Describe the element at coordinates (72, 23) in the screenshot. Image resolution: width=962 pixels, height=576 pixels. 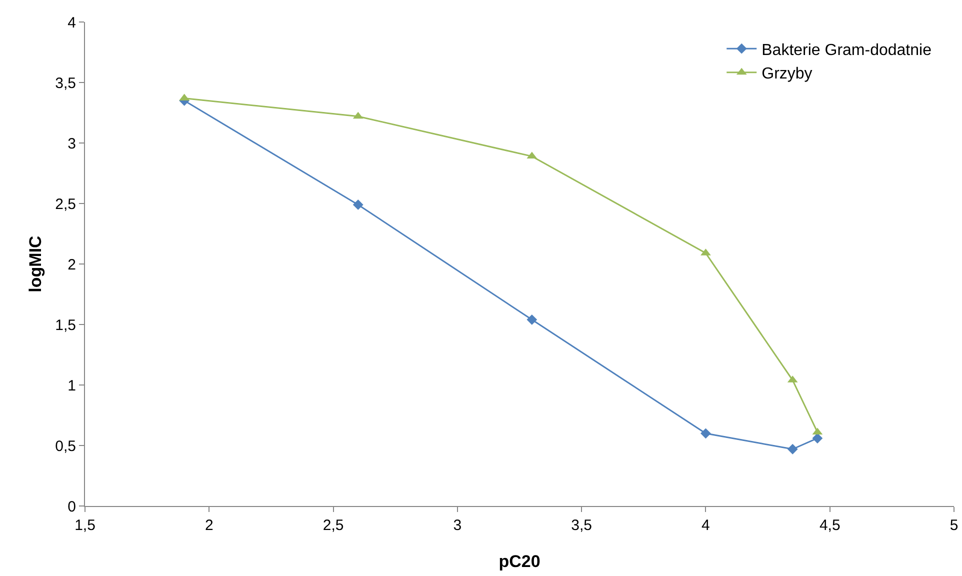
I see `y-tick-label: 4` at that location.